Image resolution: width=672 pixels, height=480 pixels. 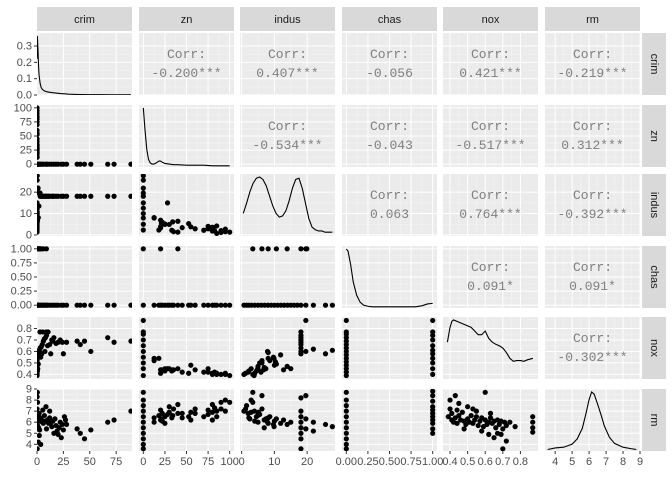 I want to click on strip-label: nox, so click(x=491, y=20).